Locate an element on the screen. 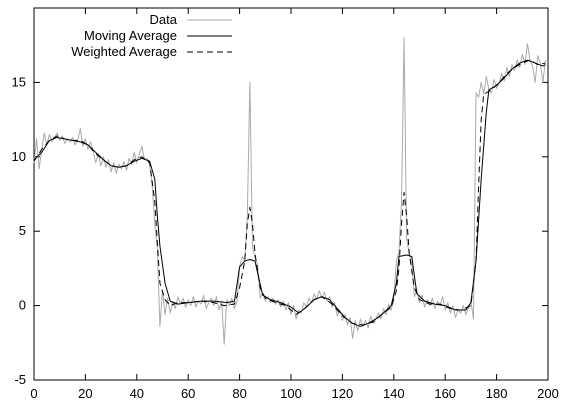 This screenshot has width=565, height=408. y-tick-label: 10 is located at coordinates (19, 156).